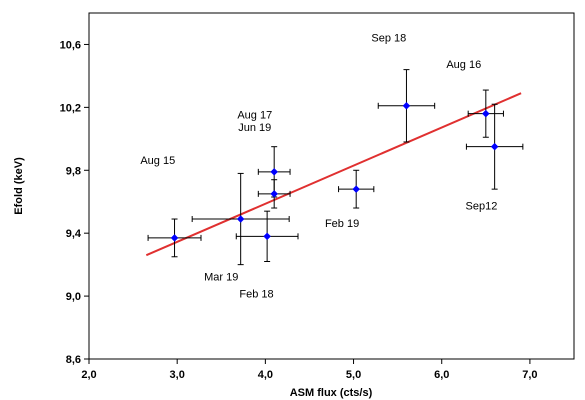  I want to click on x-tick-label: 4,0, so click(265, 375).